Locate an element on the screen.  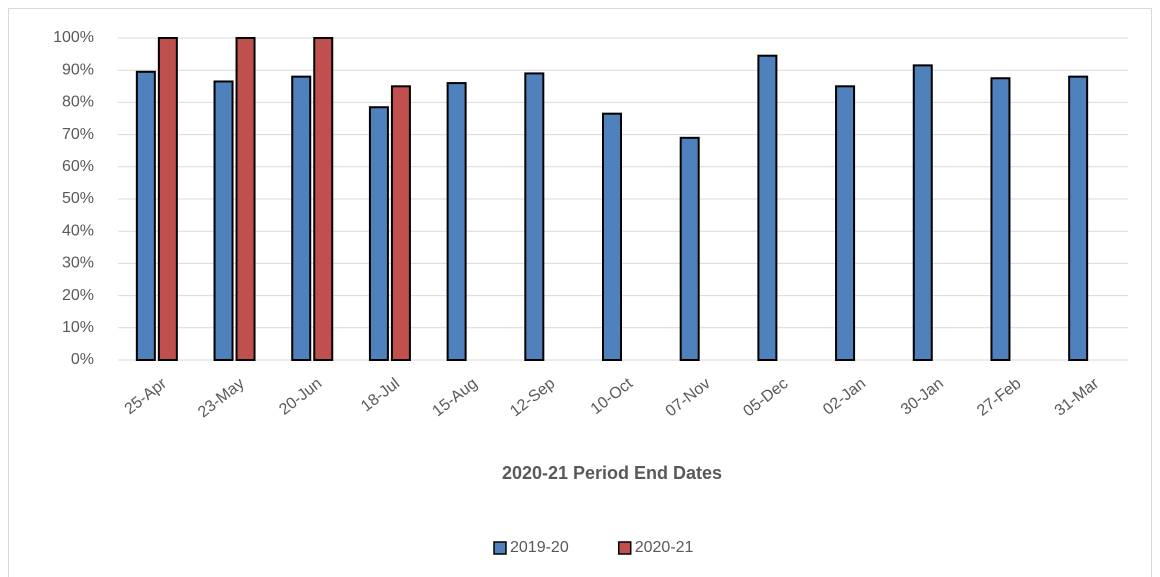
x-tick-label: 15-Aug is located at coordinates (455, 397).